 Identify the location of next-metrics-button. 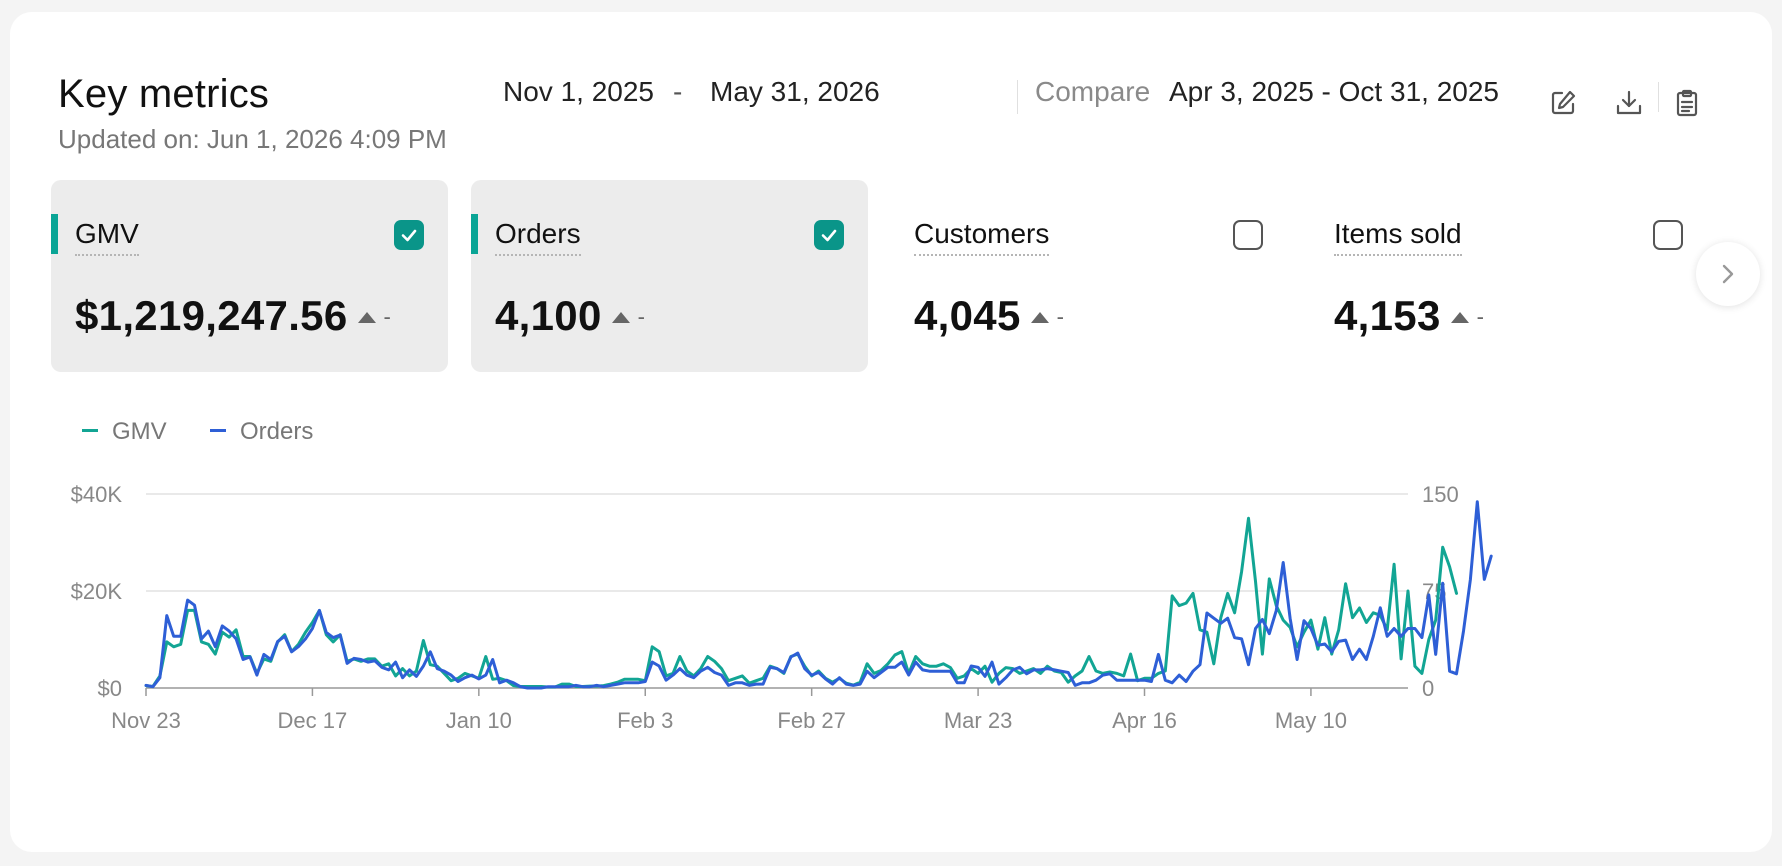
(1728, 274).